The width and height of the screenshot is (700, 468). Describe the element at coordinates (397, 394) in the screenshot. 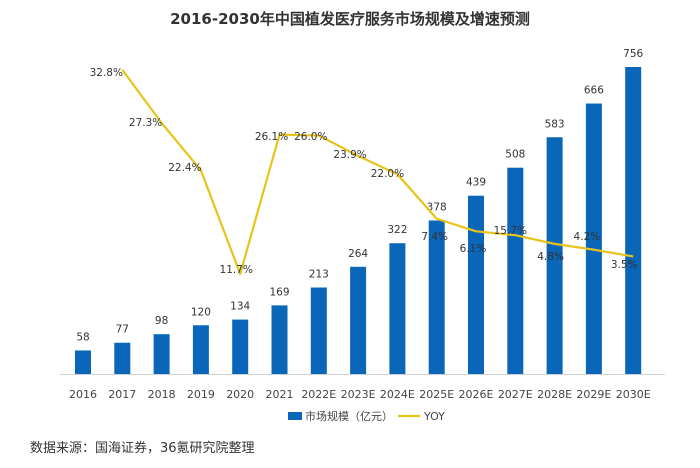

I see `x-tick-label: 2024E` at that location.